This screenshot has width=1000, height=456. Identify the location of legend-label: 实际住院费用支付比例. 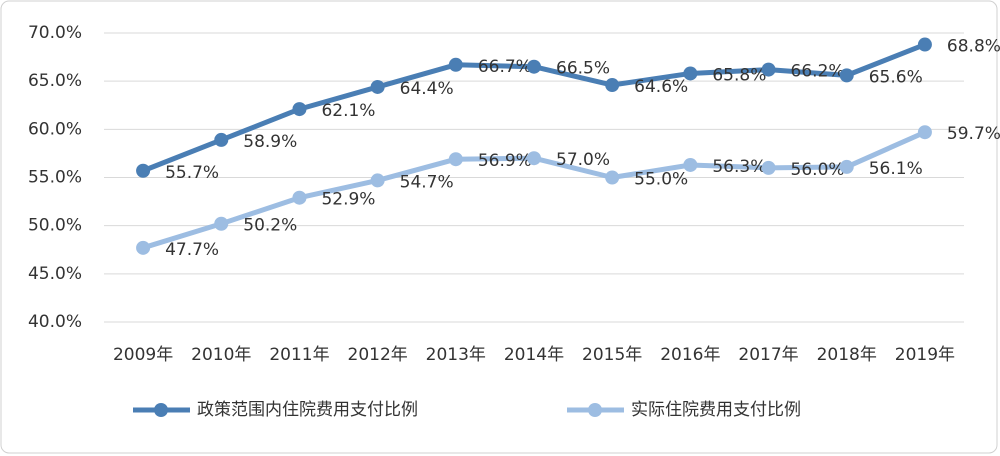
(716, 410).